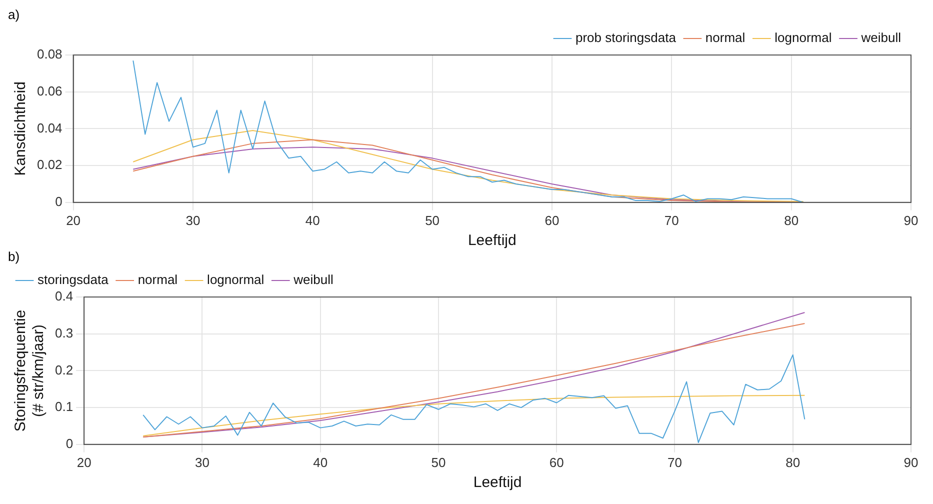  I want to click on y-tick-label: 0.02, so click(49, 164).